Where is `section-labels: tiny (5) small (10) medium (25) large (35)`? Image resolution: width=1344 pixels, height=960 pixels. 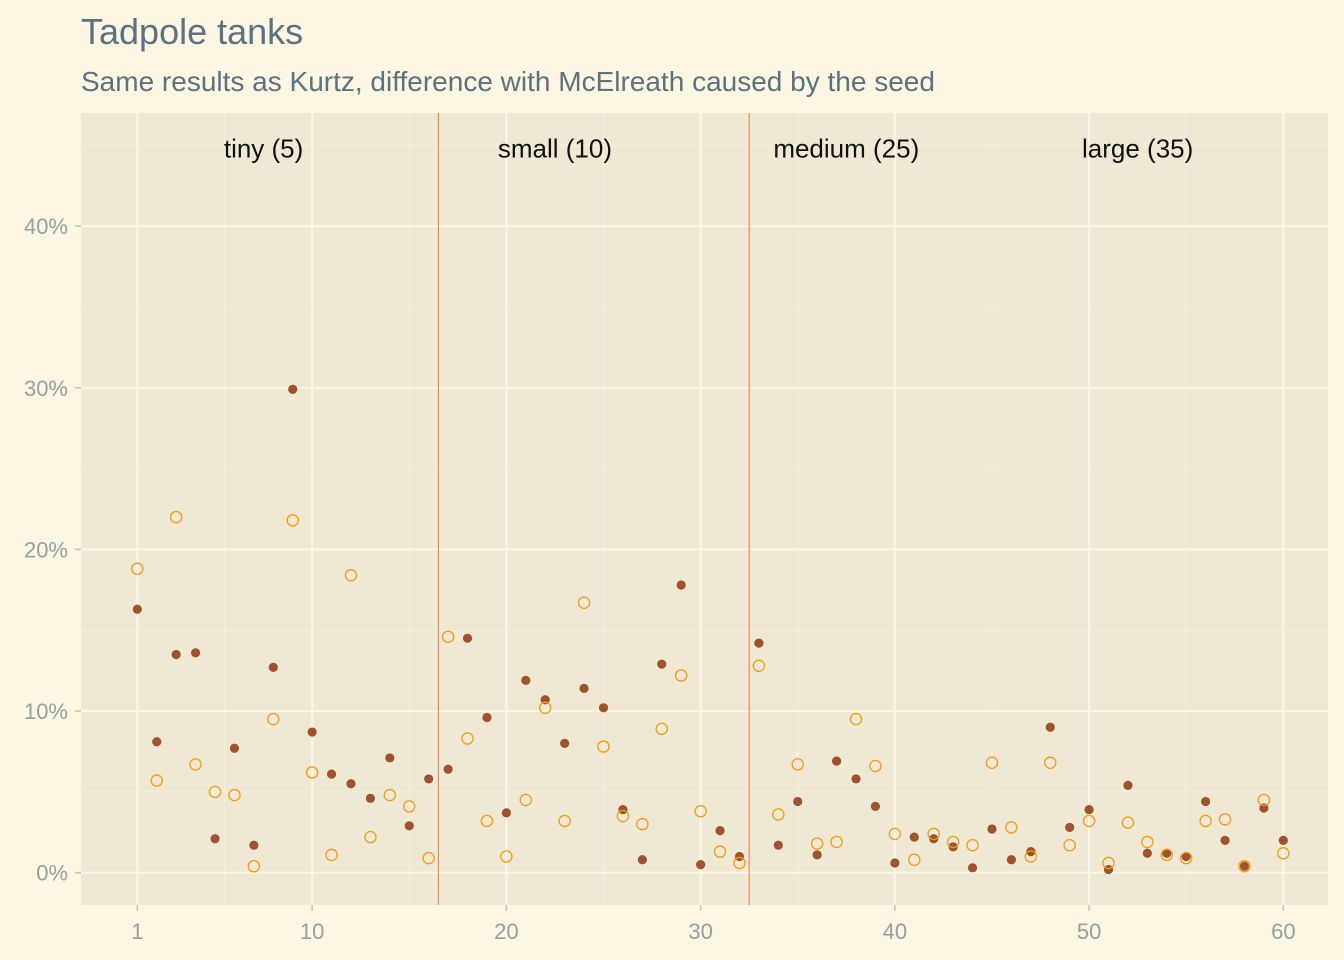
section-labels: tiny (5) small (10) medium (25) large (35) is located at coordinates (708, 149).